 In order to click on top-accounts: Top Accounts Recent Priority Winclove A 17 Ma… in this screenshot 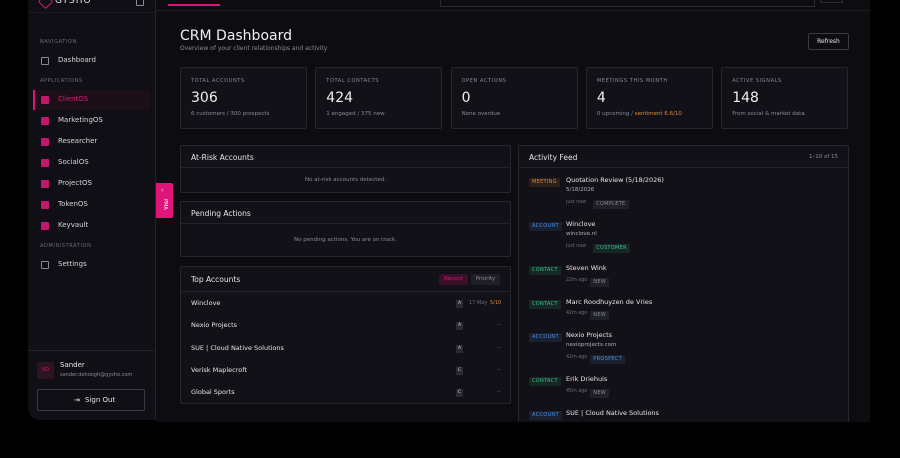, I will do `click(345, 335)`.